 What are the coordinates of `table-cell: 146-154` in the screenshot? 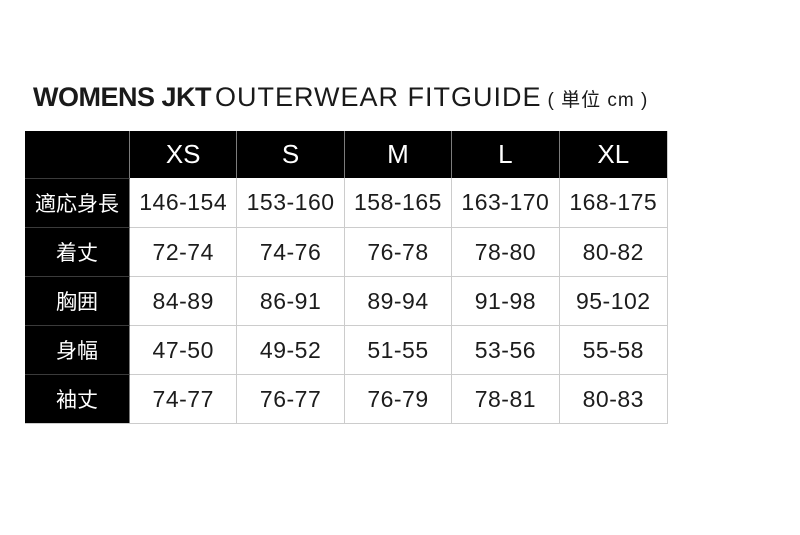 It's located at (184, 202).